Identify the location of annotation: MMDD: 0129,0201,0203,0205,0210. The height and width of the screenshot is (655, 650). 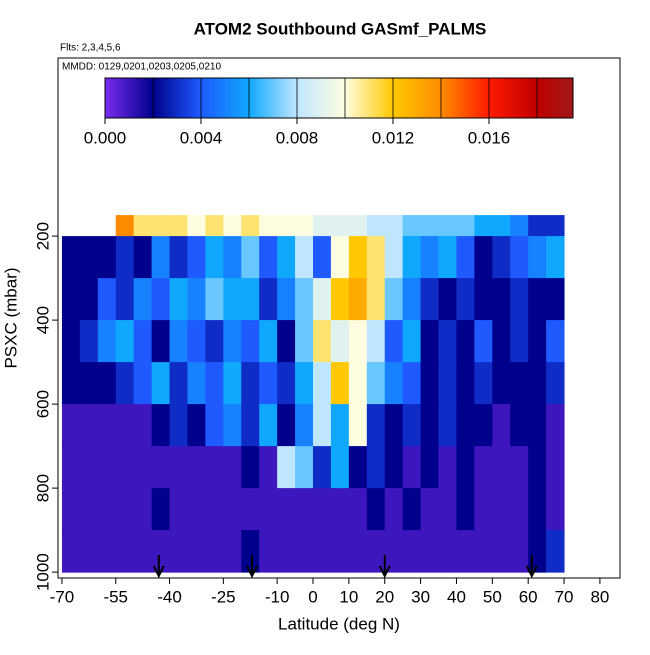
(141, 67).